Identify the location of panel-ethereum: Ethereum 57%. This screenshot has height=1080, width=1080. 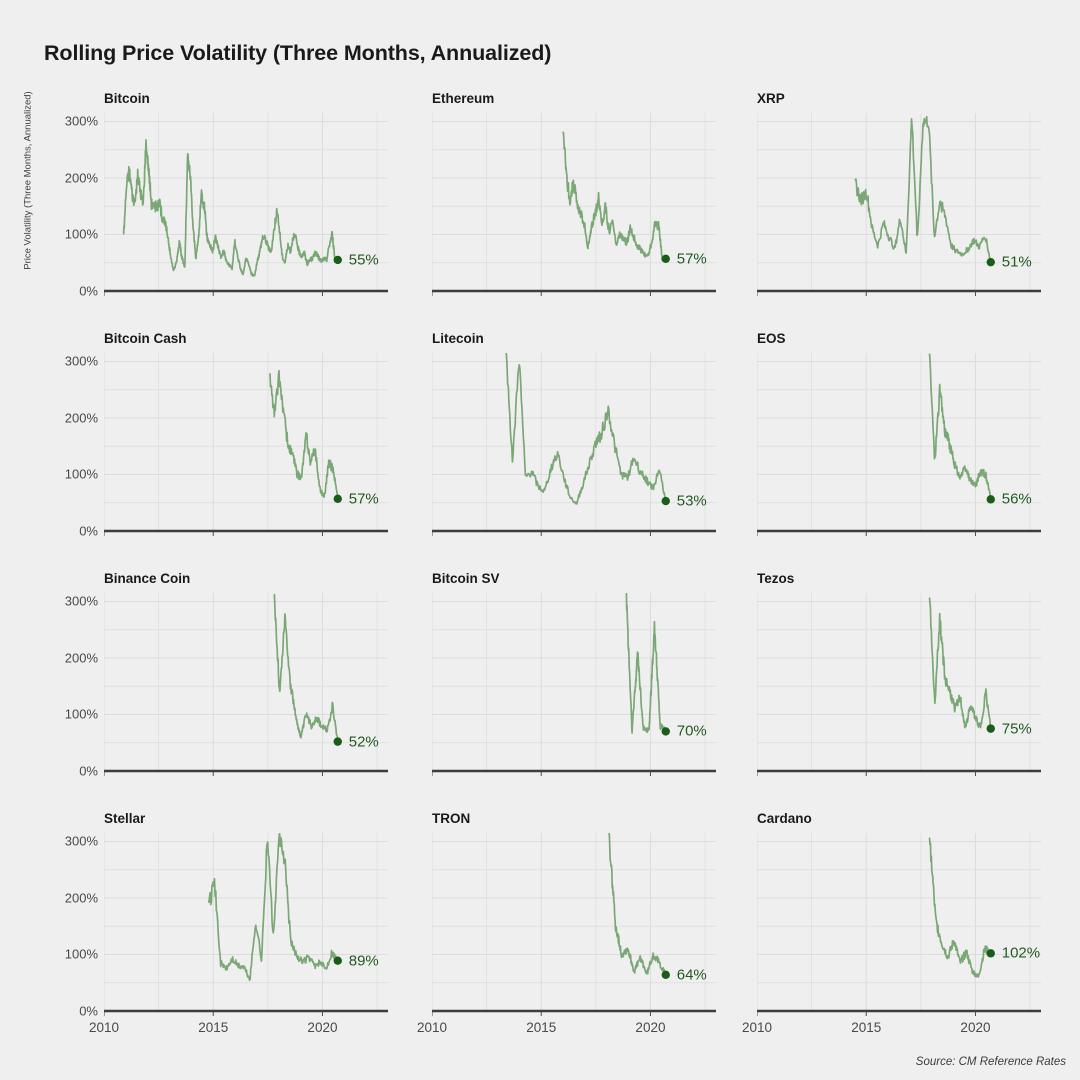
(574, 193).